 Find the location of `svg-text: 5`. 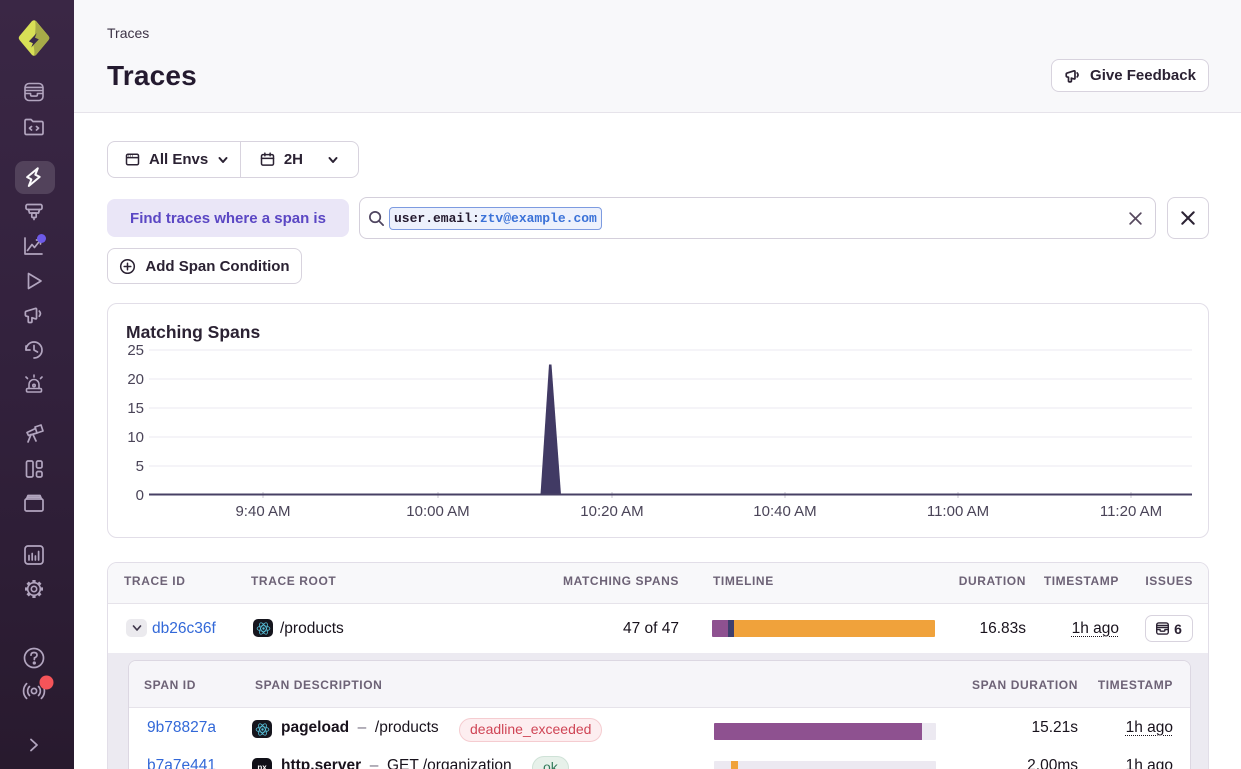

svg-text: 5 is located at coordinates (140, 466).